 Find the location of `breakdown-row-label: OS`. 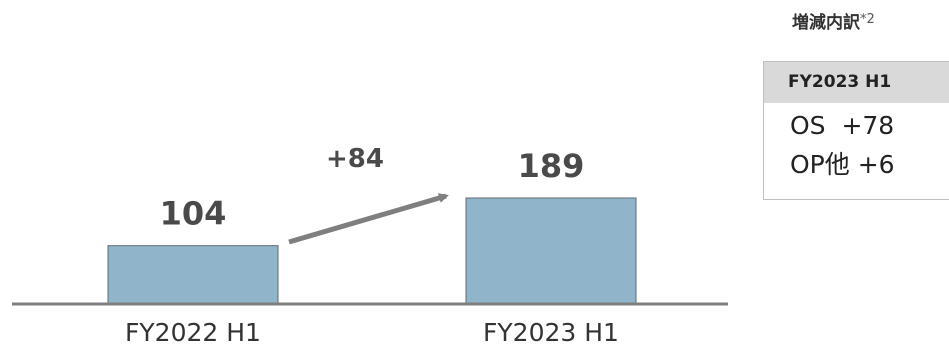

breakdown-row-label: OS is located at coordinates (808, 125).